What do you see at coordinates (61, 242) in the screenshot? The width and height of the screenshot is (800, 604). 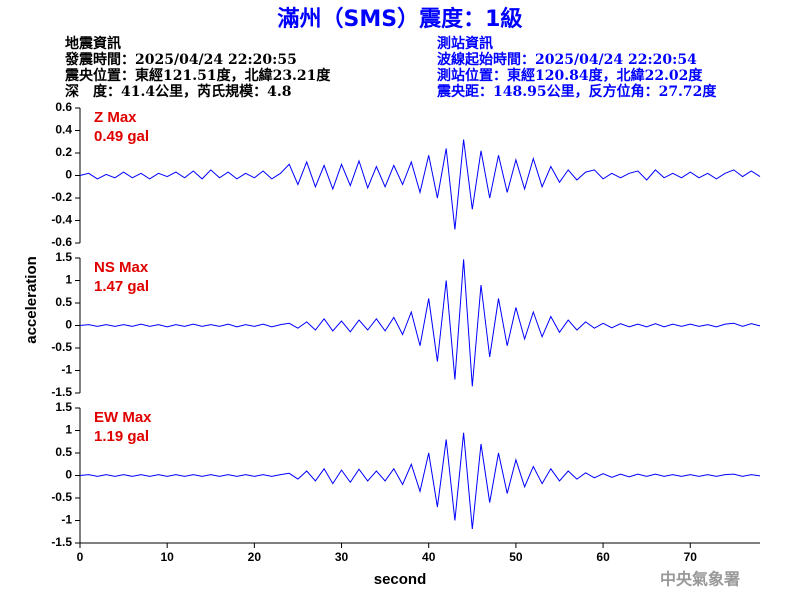 I see `y-tick-label: -0.6` at bounding box center [61, 242].